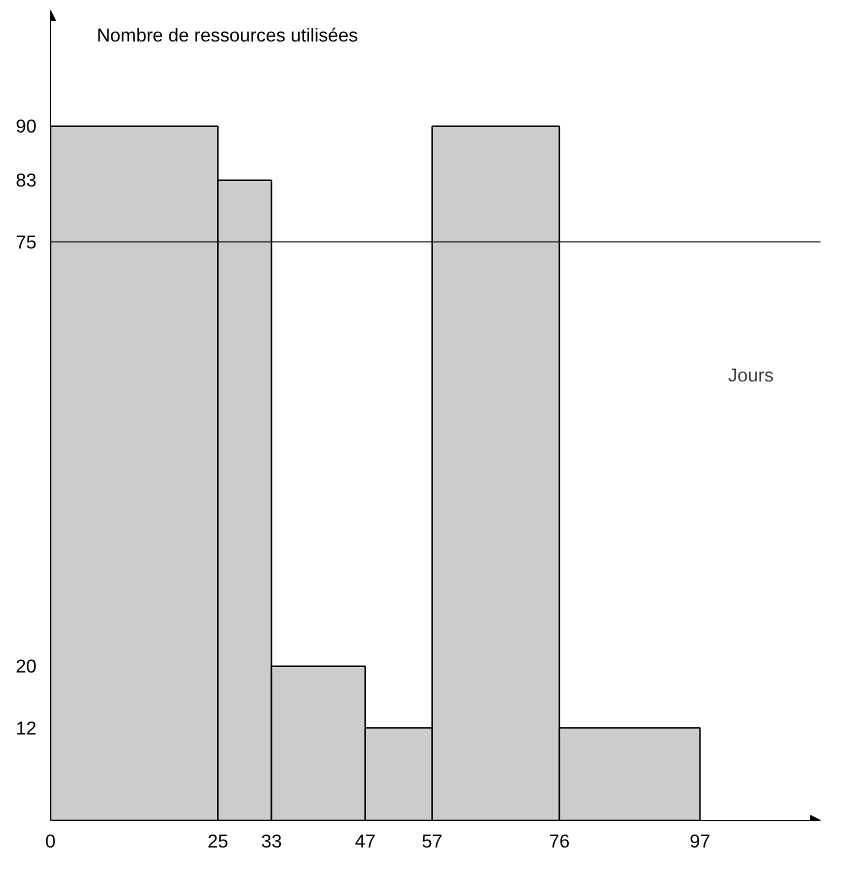  What do you see at coordinates (26, 727) in the screenshot?
I see `y-tick-label: 12` at bounding box center [26, 727].